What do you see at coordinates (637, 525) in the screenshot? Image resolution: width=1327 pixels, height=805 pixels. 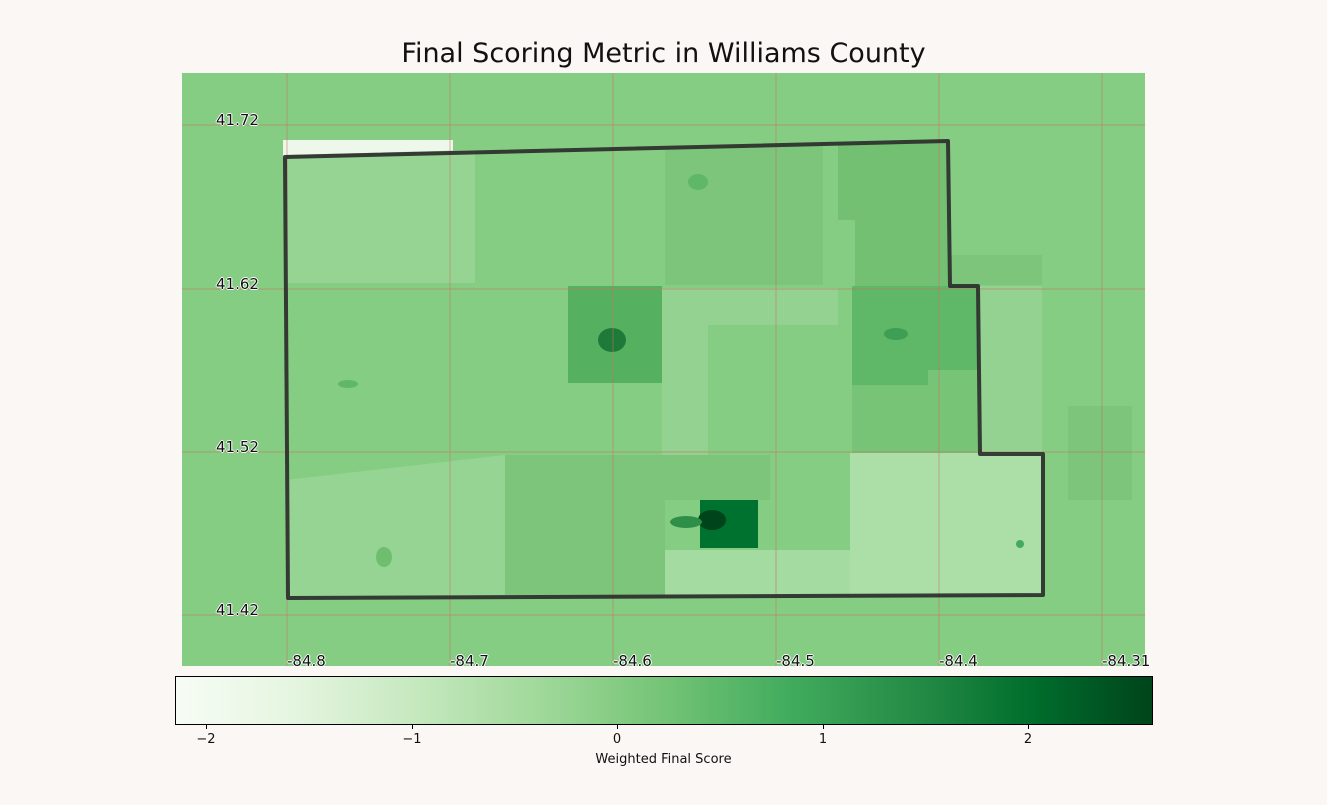 I see `zone-south-central` at bounding box center [637, 525].